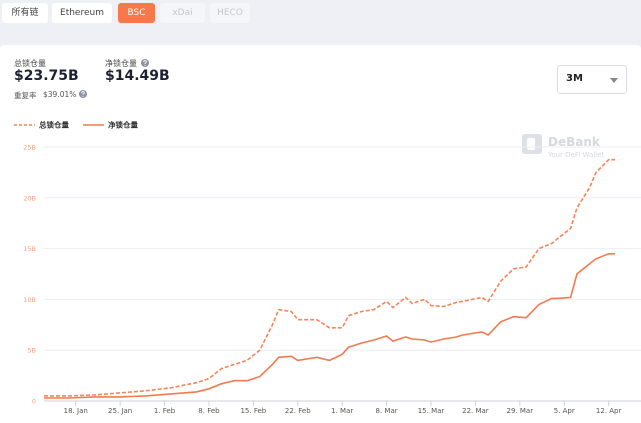  Describe the element at coordinates (609, 411) in the screenshot. I see `x-tick-label: 12. Apr` at that location.